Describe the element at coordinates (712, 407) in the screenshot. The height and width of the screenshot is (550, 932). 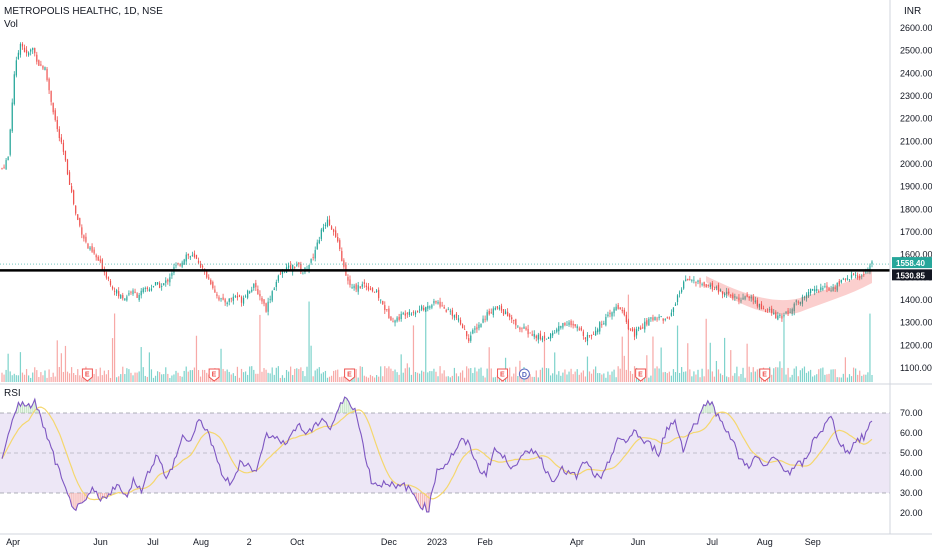
I see `overbought-fill` at that location.